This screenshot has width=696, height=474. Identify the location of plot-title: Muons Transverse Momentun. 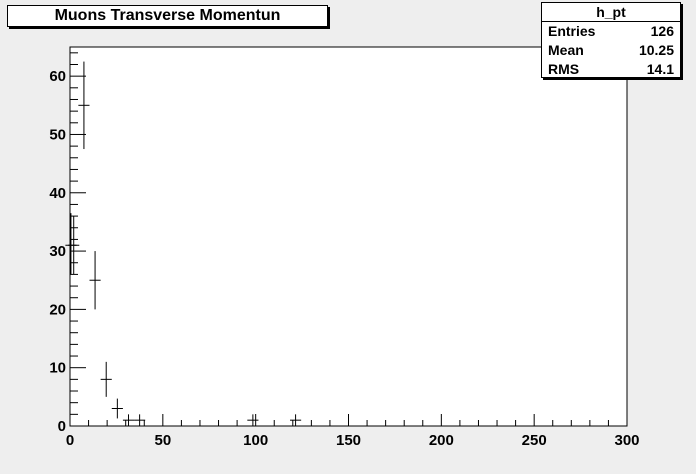
(167, 16).